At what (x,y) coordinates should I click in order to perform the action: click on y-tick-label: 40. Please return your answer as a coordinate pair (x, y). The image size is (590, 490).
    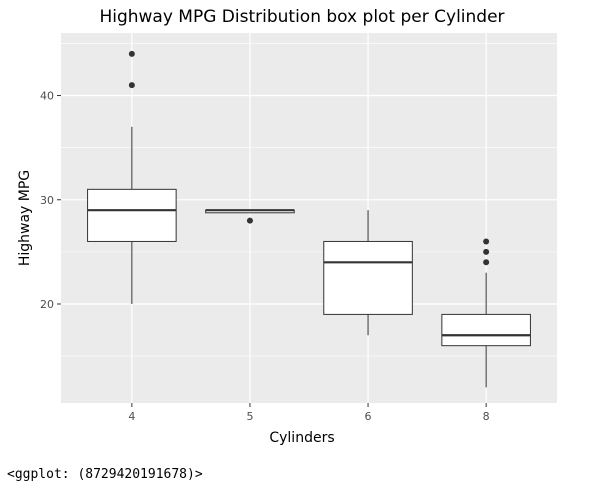
    Looking at the image, I should click on (47, 96).